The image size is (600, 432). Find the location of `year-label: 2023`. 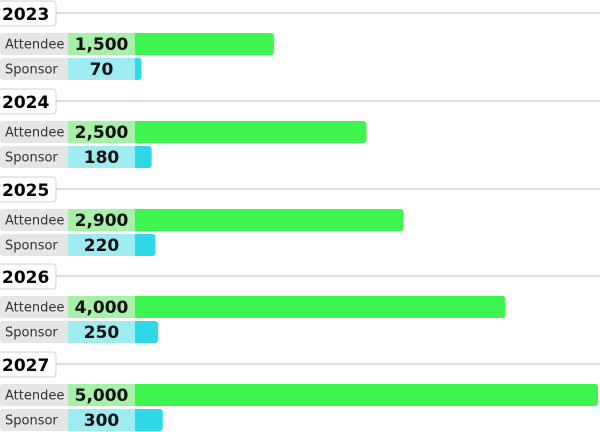

year-label: 2023 is located at coordinates (25, 15).